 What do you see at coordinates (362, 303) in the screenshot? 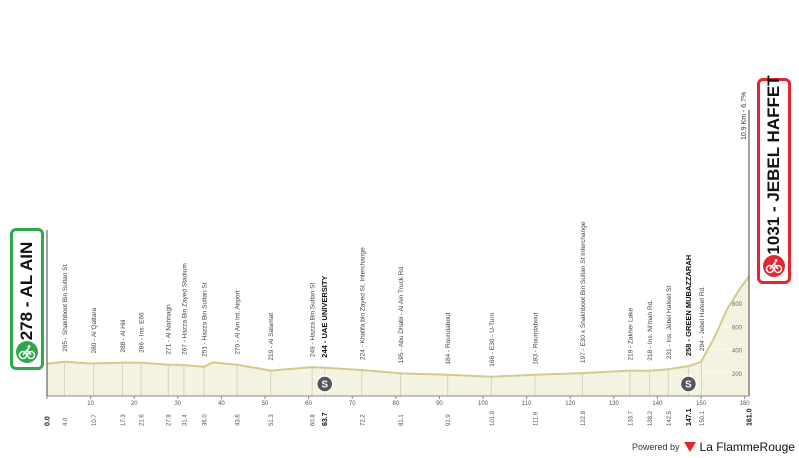
I see `waypoint-label: 224 - Khalifa bin Zayed St. Interchange` at bounding box center [362, 303].